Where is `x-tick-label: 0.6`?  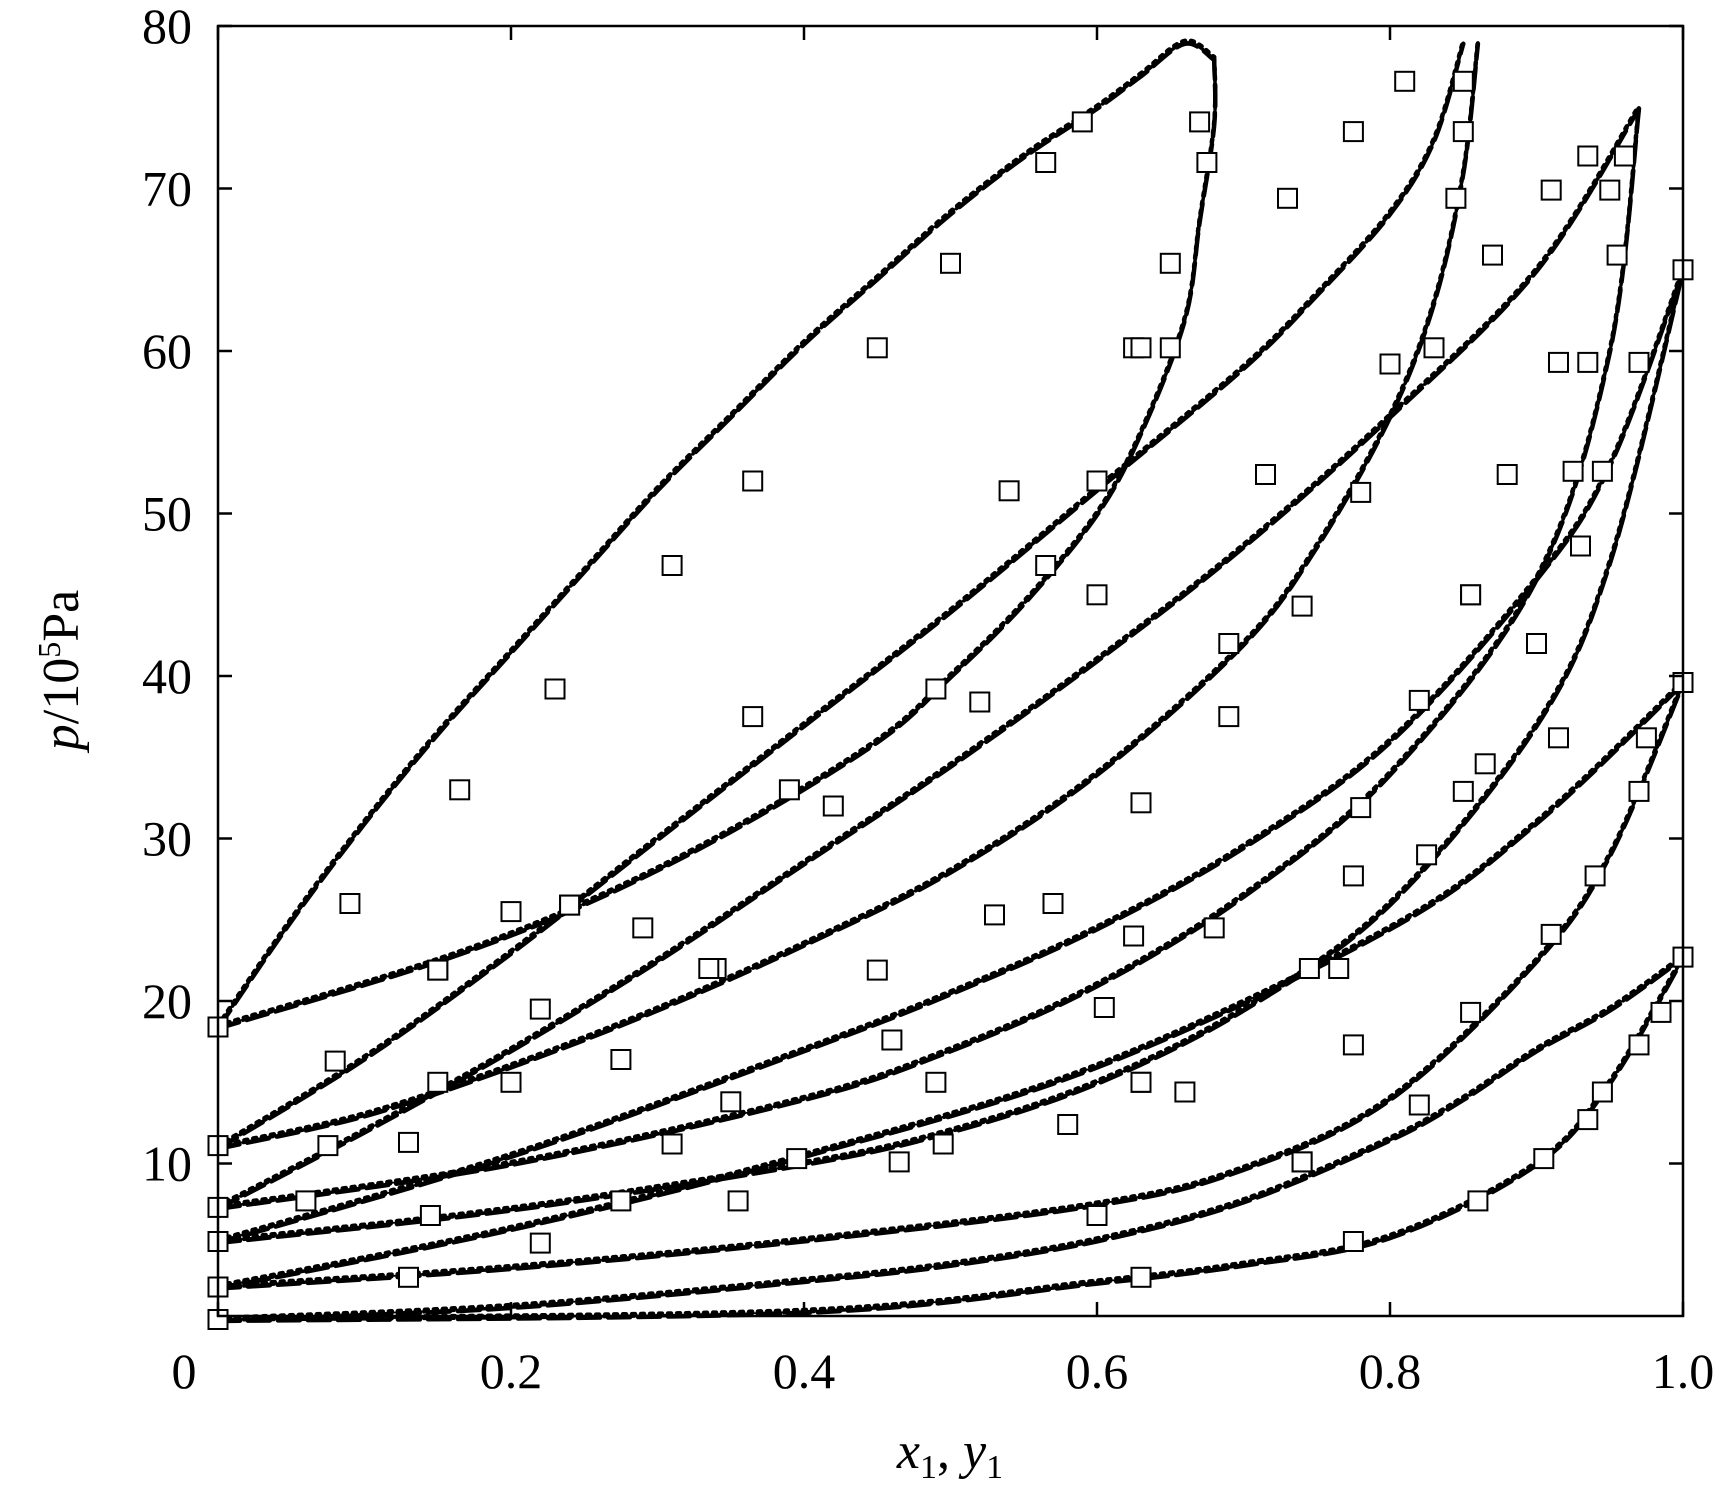 x-tick-label: 0.6 is located at coordinates (1097, 1371).